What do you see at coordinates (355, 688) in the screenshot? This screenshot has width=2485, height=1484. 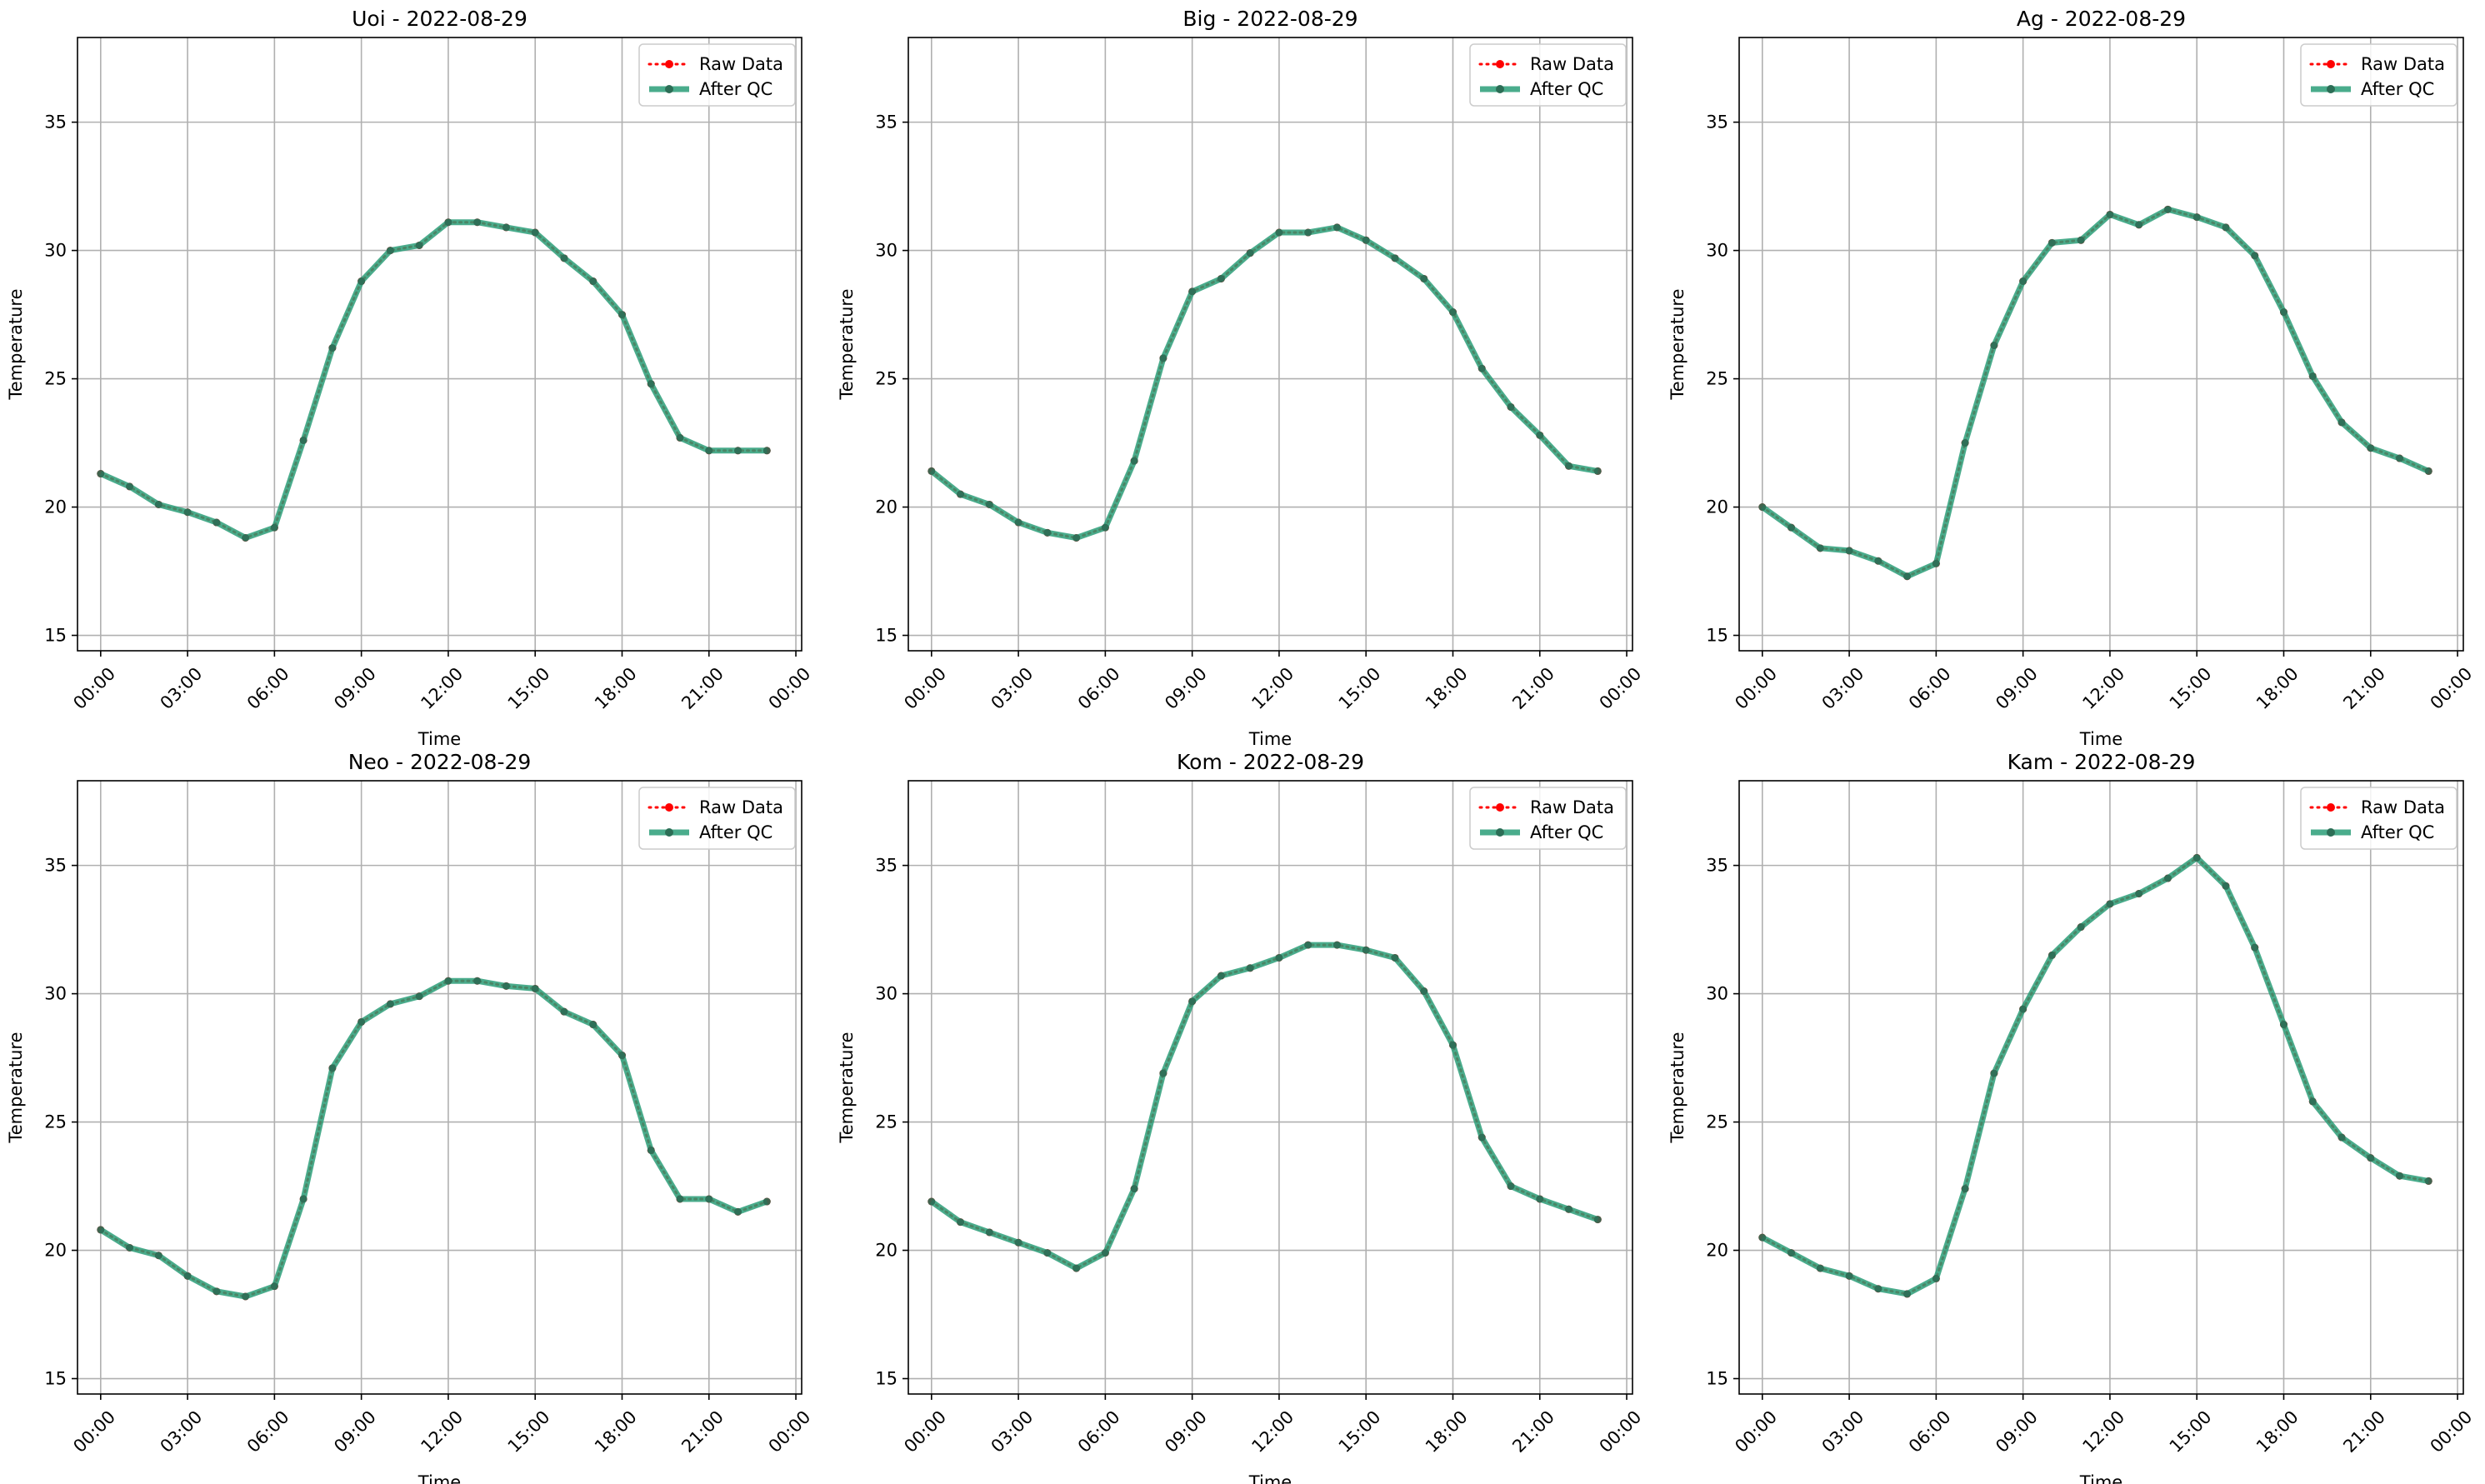 I see `x-tick-label: 09:00` at bounding box center [355, 688].